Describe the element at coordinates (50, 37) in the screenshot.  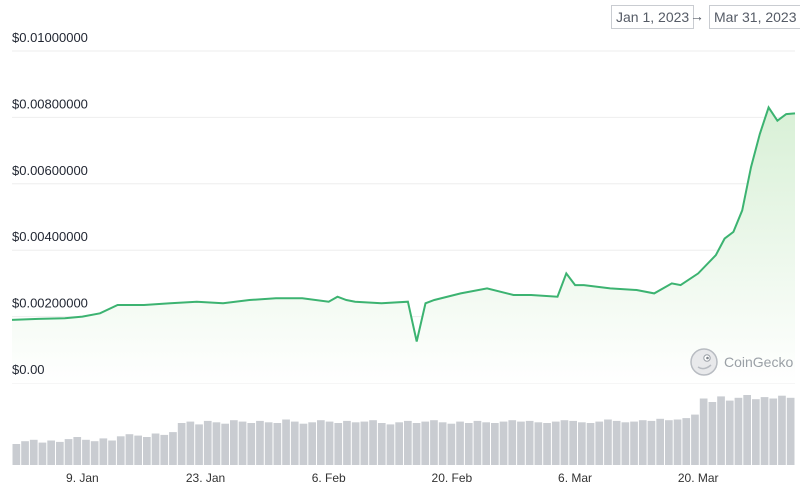
I see `y-tick-label: $0.01000000` at that location.